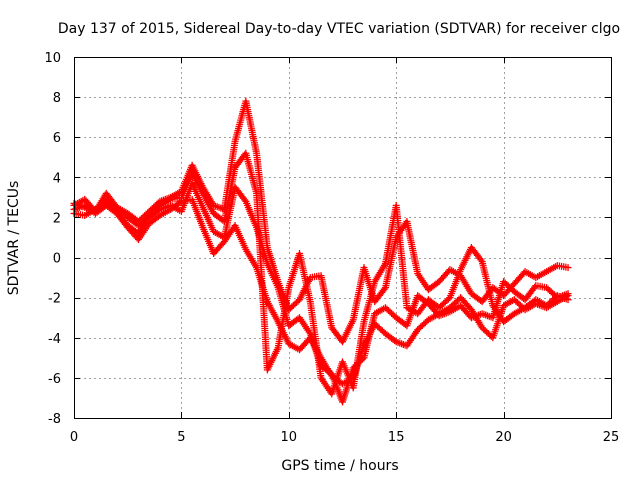 The height and width of the screenshot is (480, 640). I want to click on x-tick-label: 25, so click(611, 437).